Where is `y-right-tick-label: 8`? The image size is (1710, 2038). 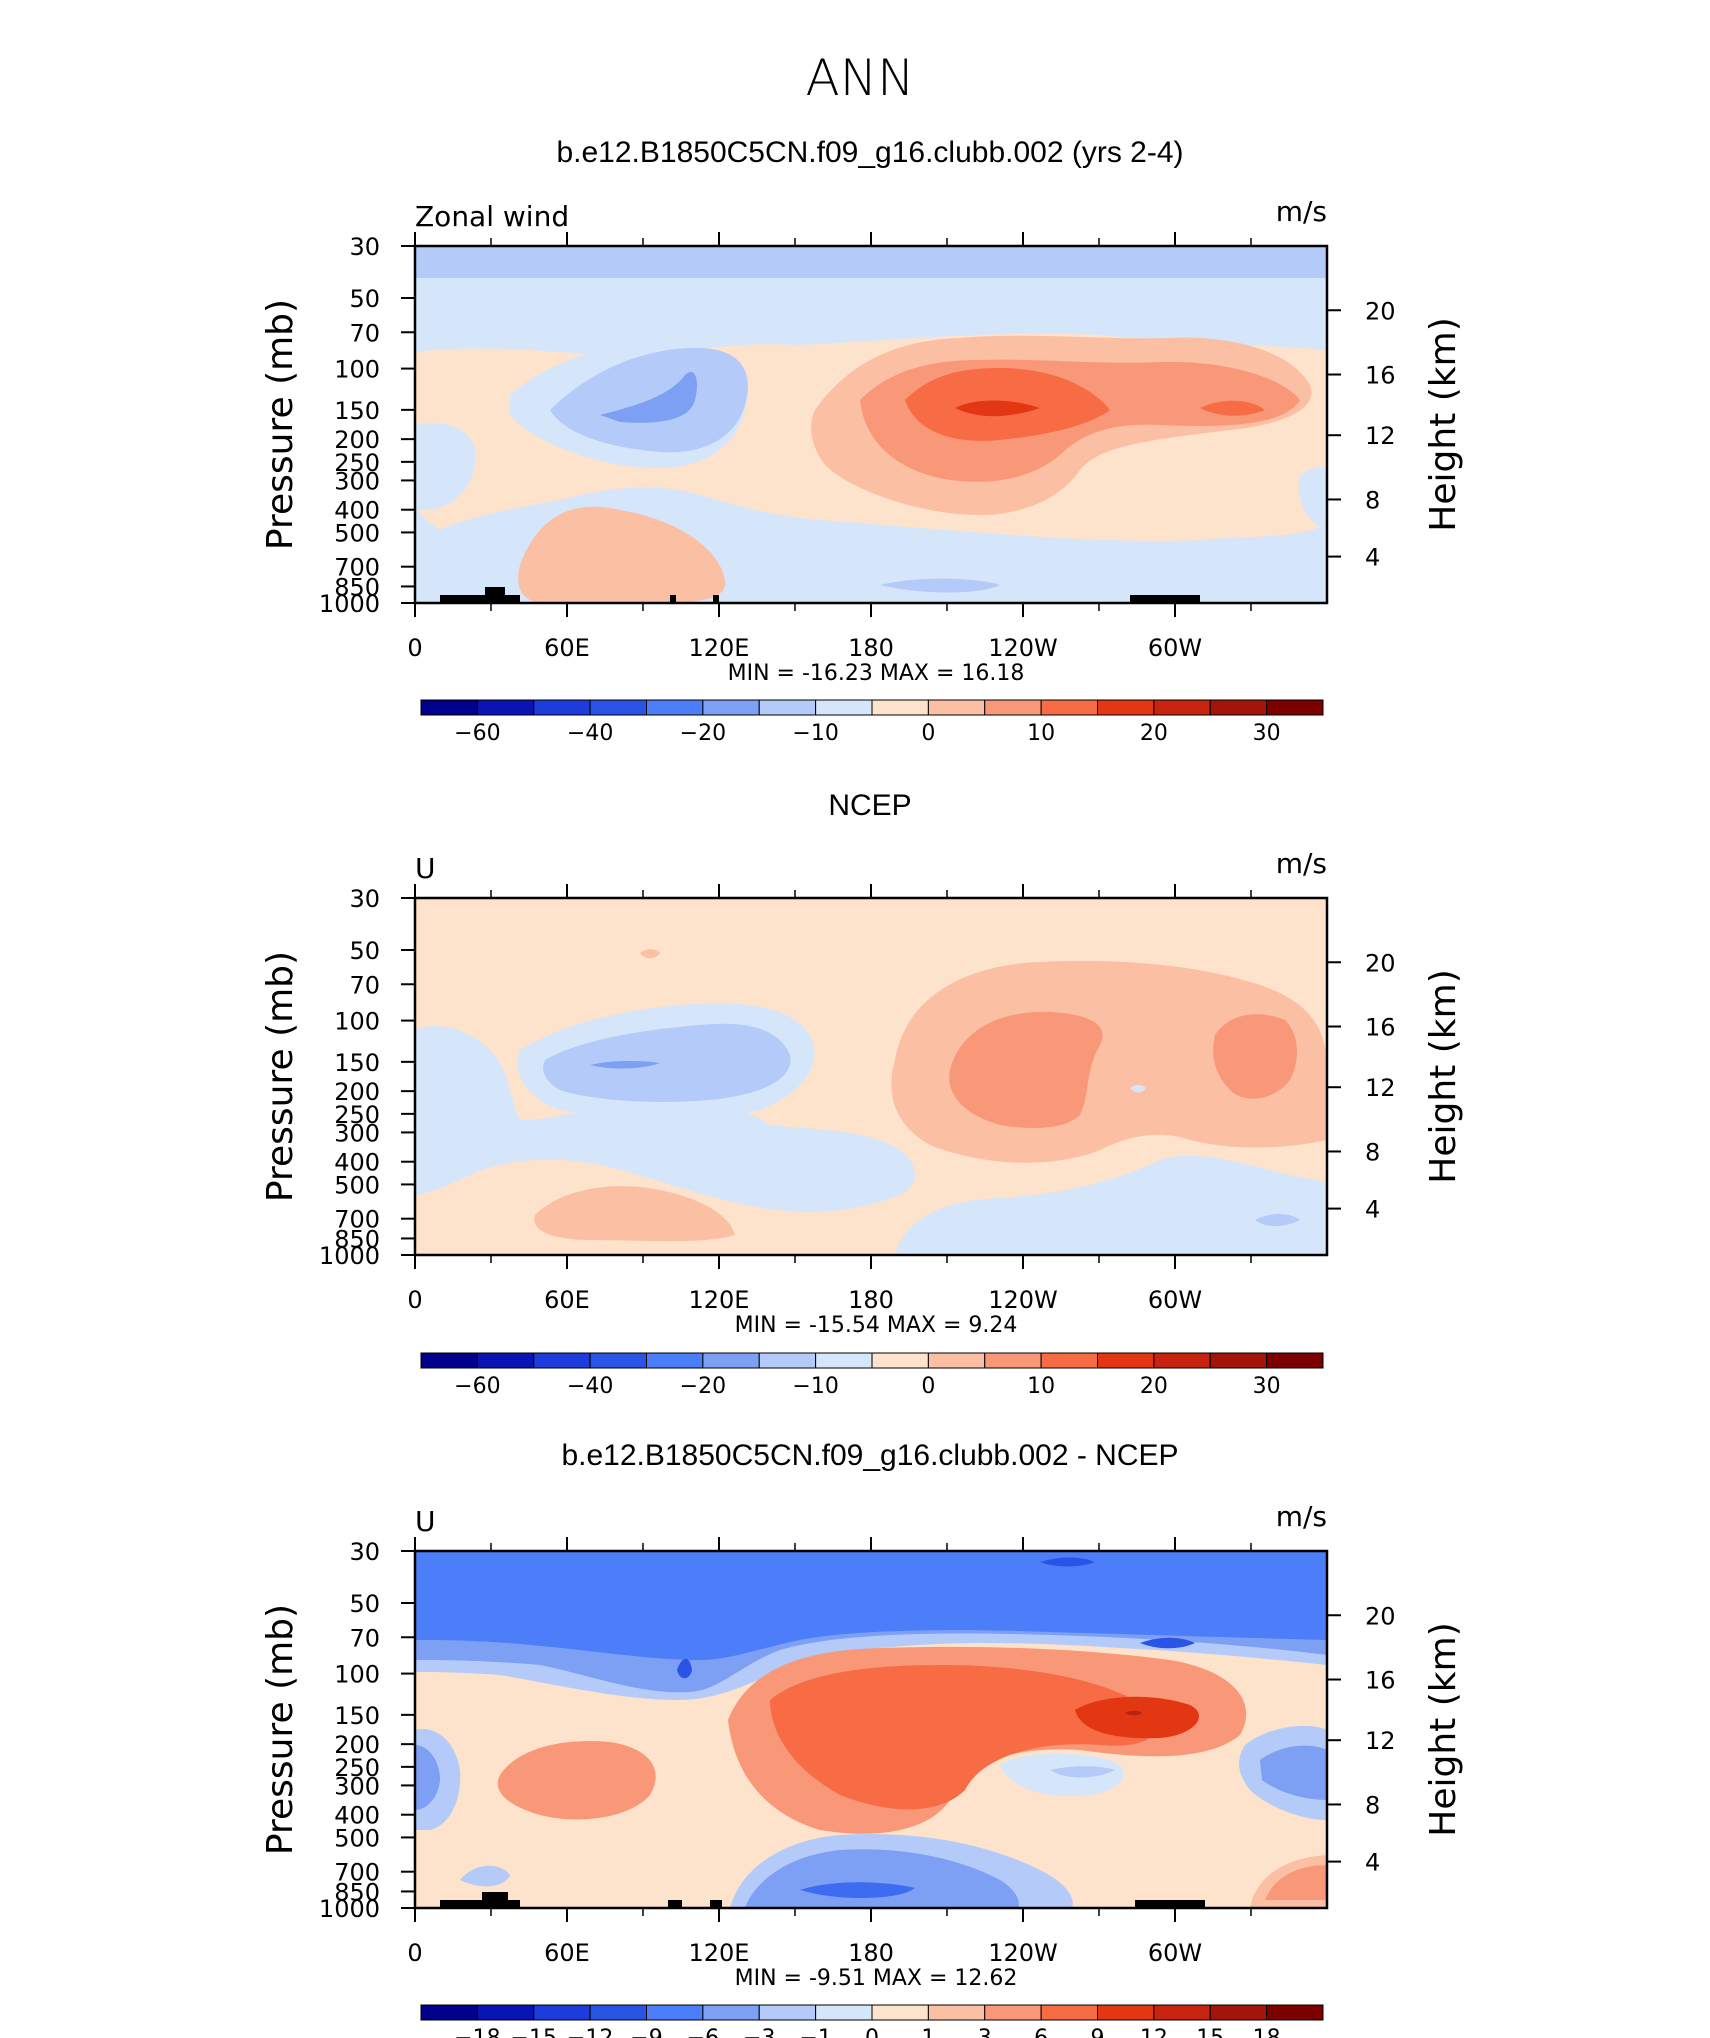
y-right-tick-label: 8 is located at coordinates (1372, 1152).